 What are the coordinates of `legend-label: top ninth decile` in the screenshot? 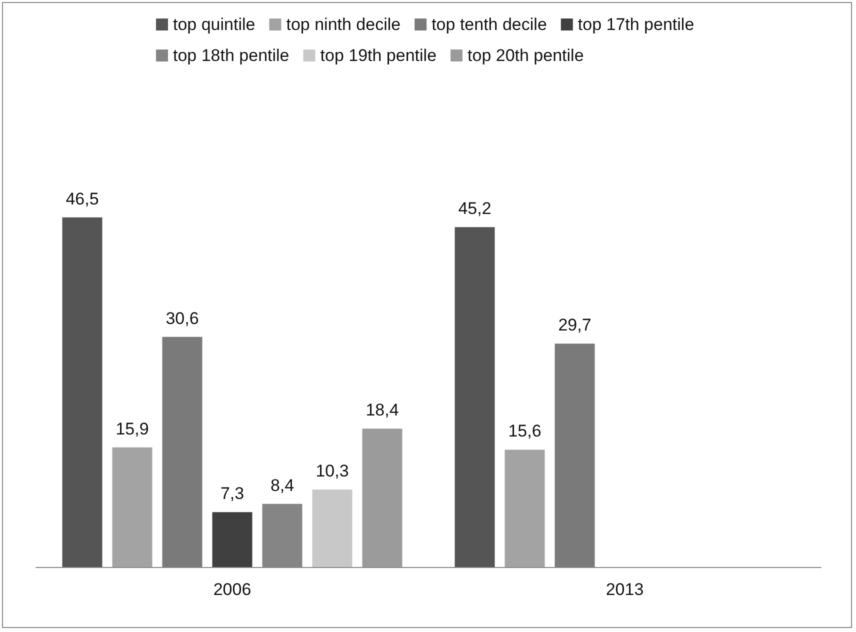 It's located at (343, 24).